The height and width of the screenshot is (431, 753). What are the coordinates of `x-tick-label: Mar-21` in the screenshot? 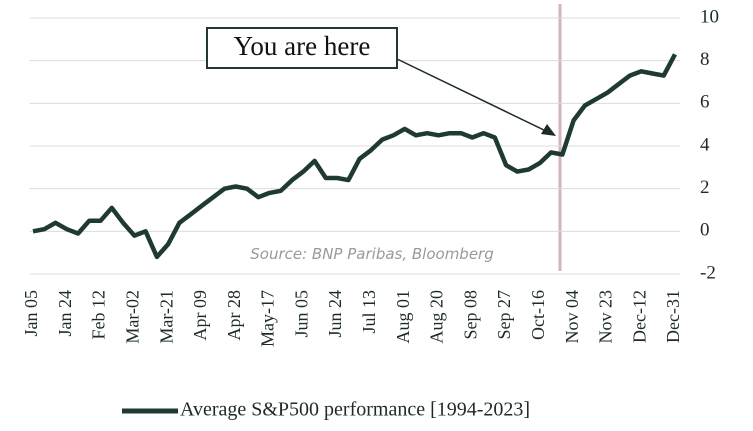 It's located at (166, 317).